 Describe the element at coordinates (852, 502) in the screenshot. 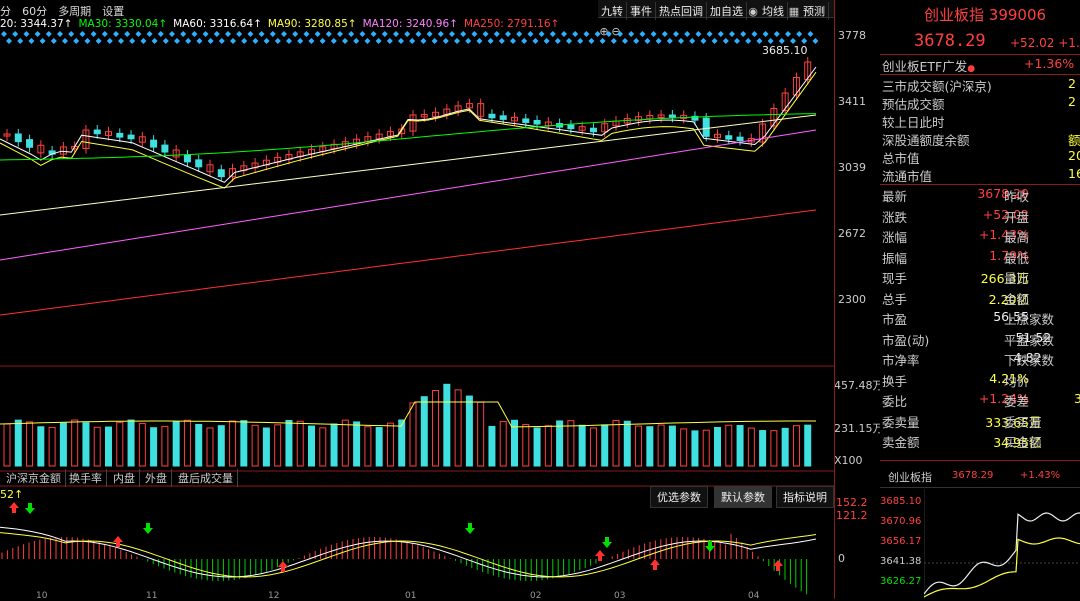

I see `indicator-axis-label: 152.2` at that location.